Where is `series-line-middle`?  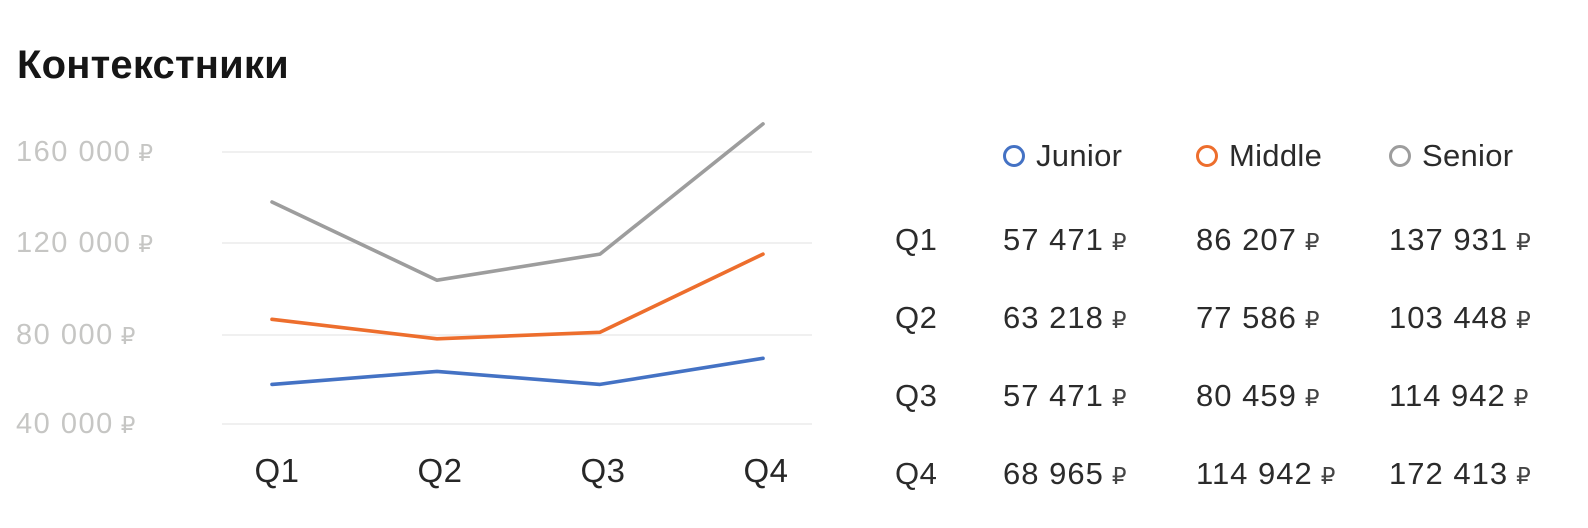 series-line-middle is located at coordinates (517, 296).